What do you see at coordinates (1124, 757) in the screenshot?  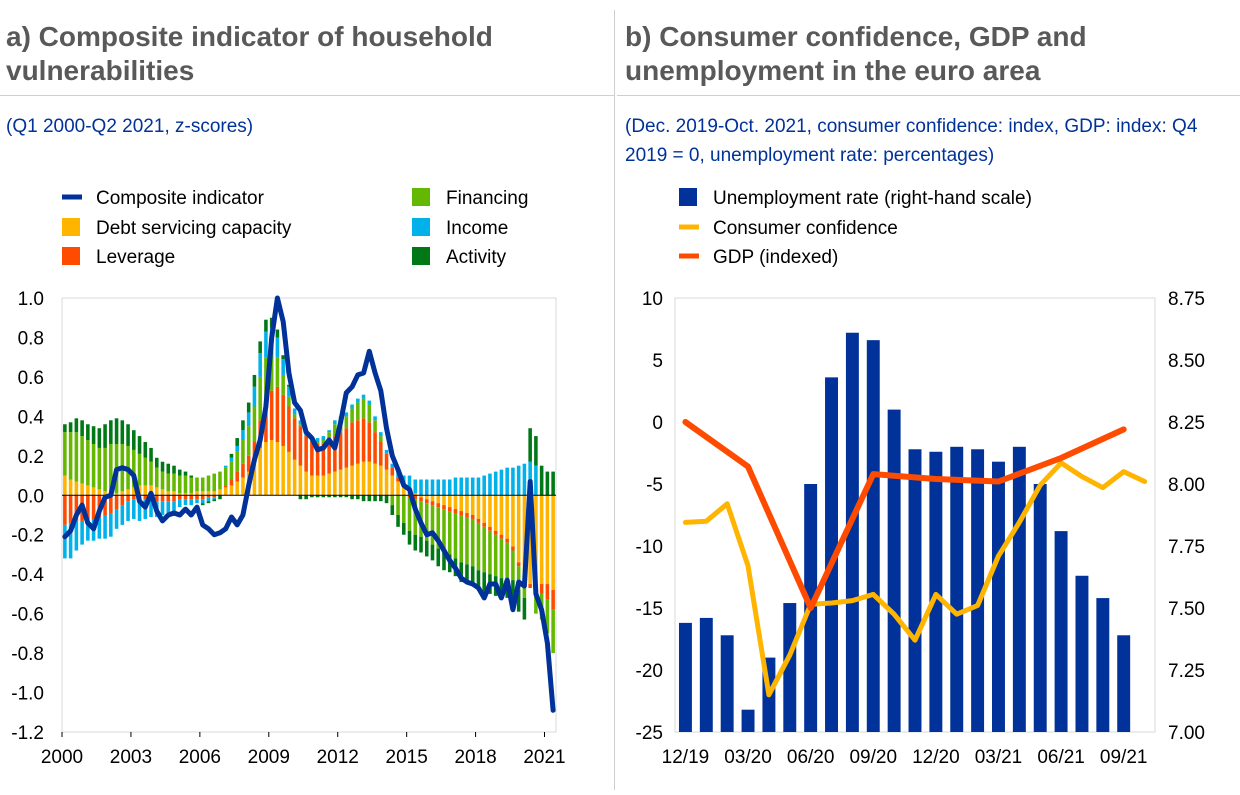 I see `x-tick-label-b: 09/21` at bounding box center [1124, 757].